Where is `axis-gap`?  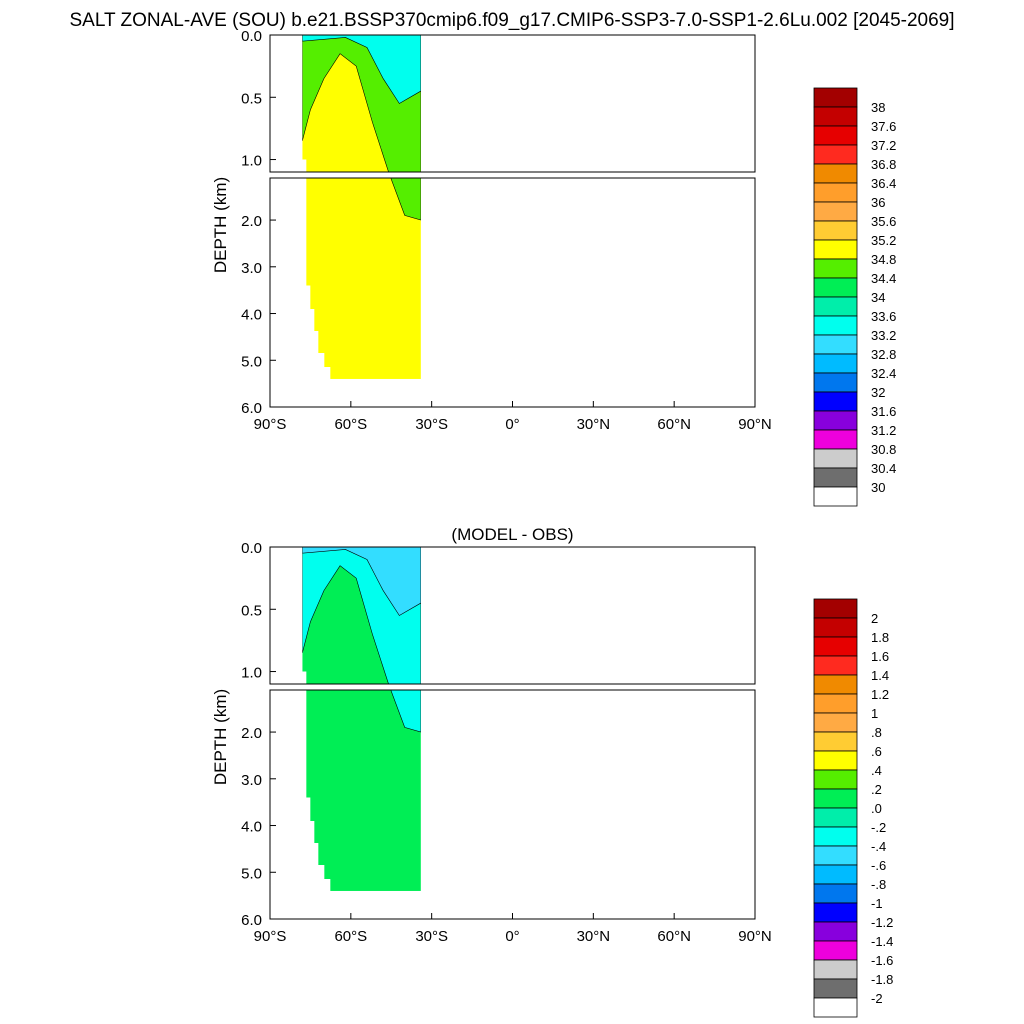 axis-gap is located at coordinates (512, 175).